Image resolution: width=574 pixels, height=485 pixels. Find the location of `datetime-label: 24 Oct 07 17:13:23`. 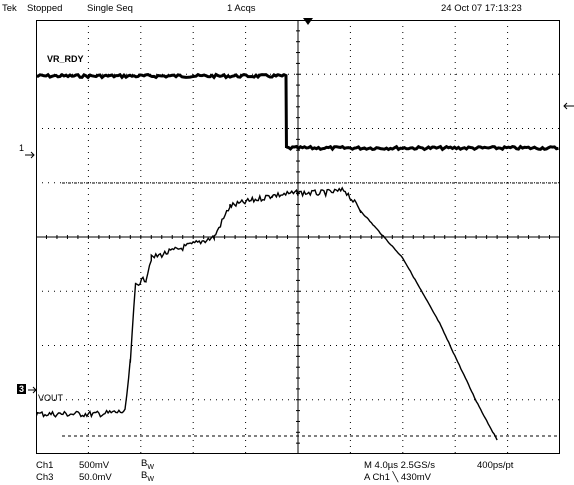

datetime-label: 24 Oct 07 17:13:23 is located at coordinates (481, 8).